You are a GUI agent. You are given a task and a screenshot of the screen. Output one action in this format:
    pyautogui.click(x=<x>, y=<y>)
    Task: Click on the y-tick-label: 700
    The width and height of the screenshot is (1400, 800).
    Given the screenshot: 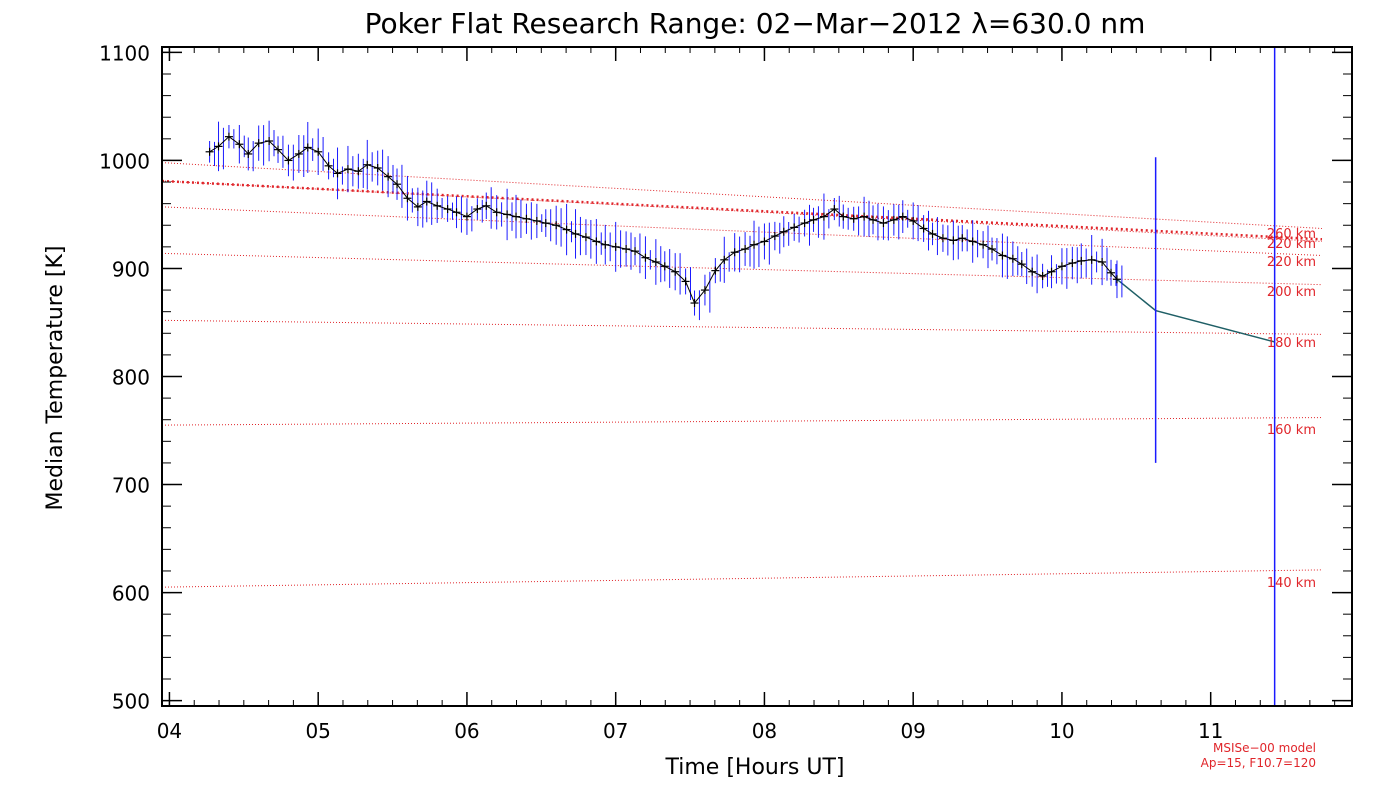 What is the action you would take?
    pyautogui.click(x=131, y=486)
    